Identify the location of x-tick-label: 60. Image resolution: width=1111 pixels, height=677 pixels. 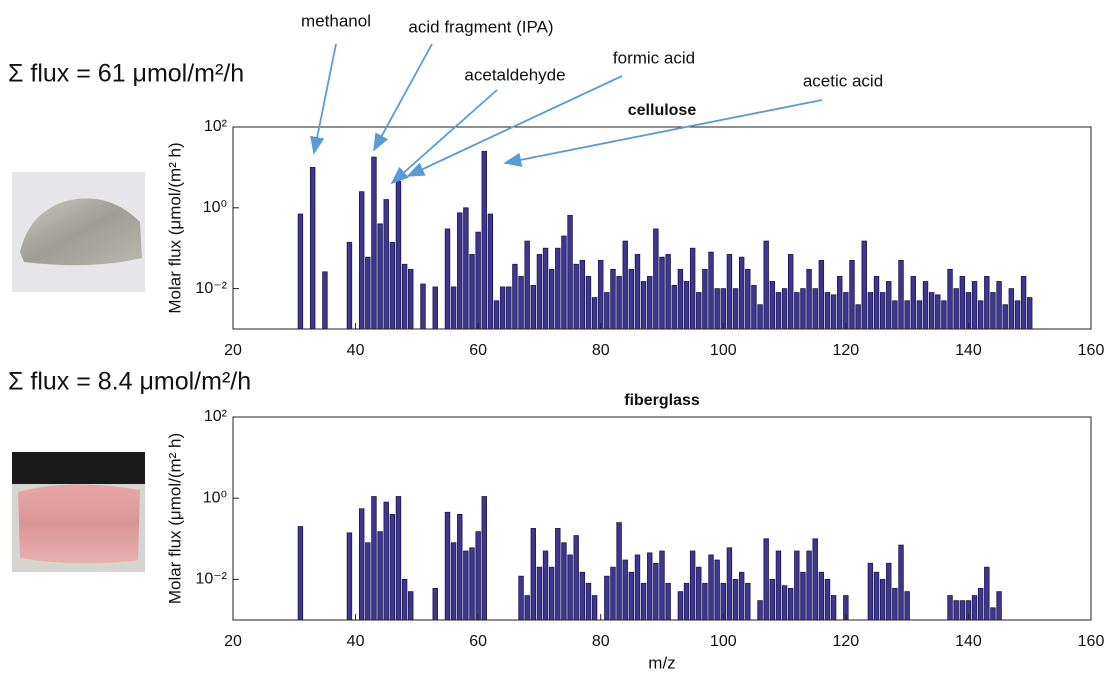
(478, 350).